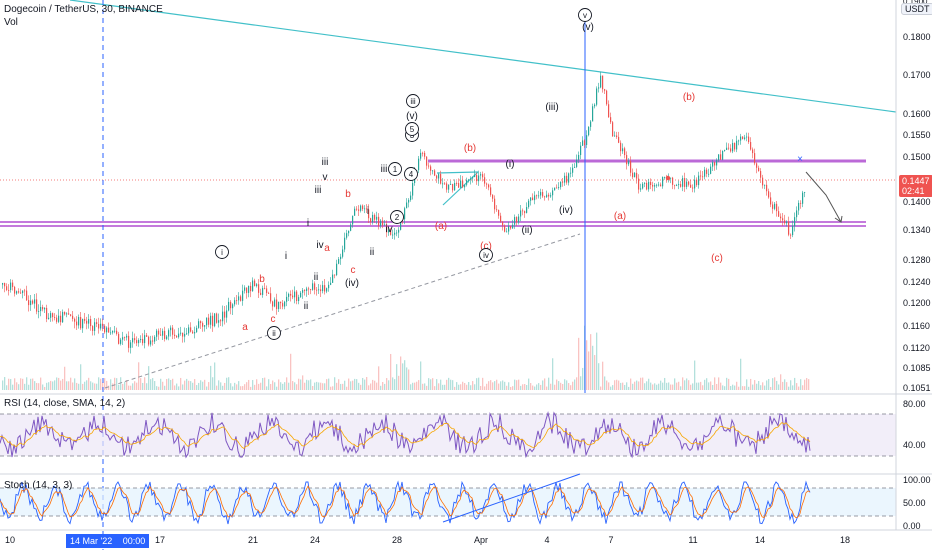 Image resolution: width=932 pixels, height=550 pixels. I want to click on wave-label: (a), so click(441, 226).